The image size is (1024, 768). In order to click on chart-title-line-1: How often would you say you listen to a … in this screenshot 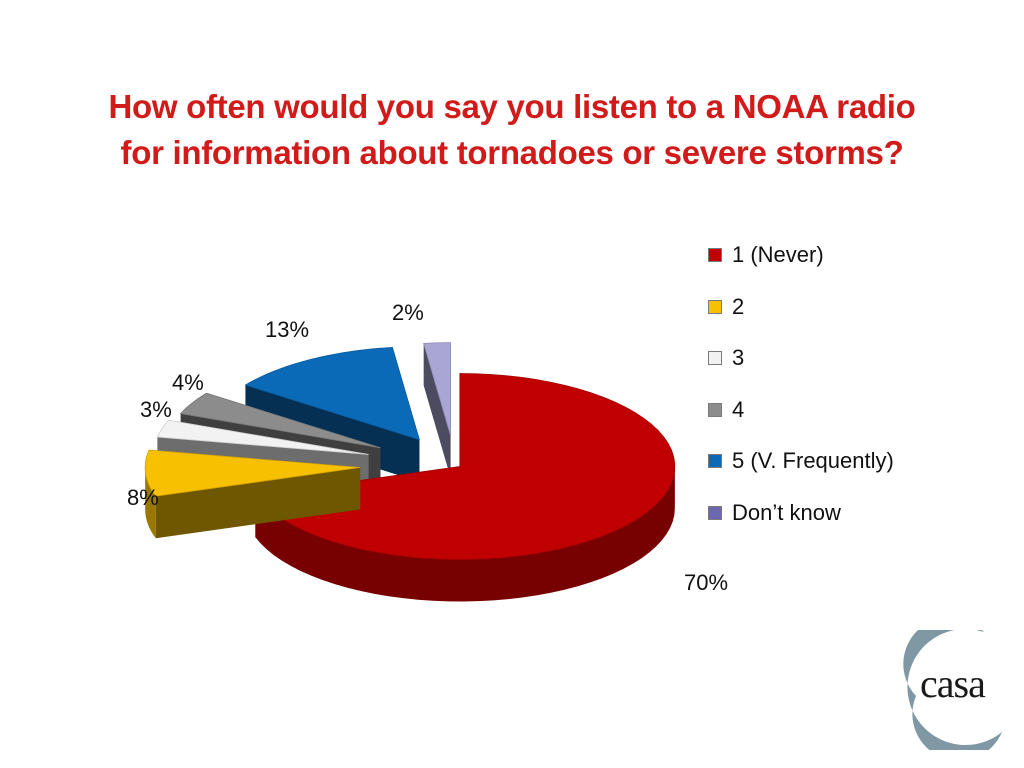, I will do `click(512, 106)`.